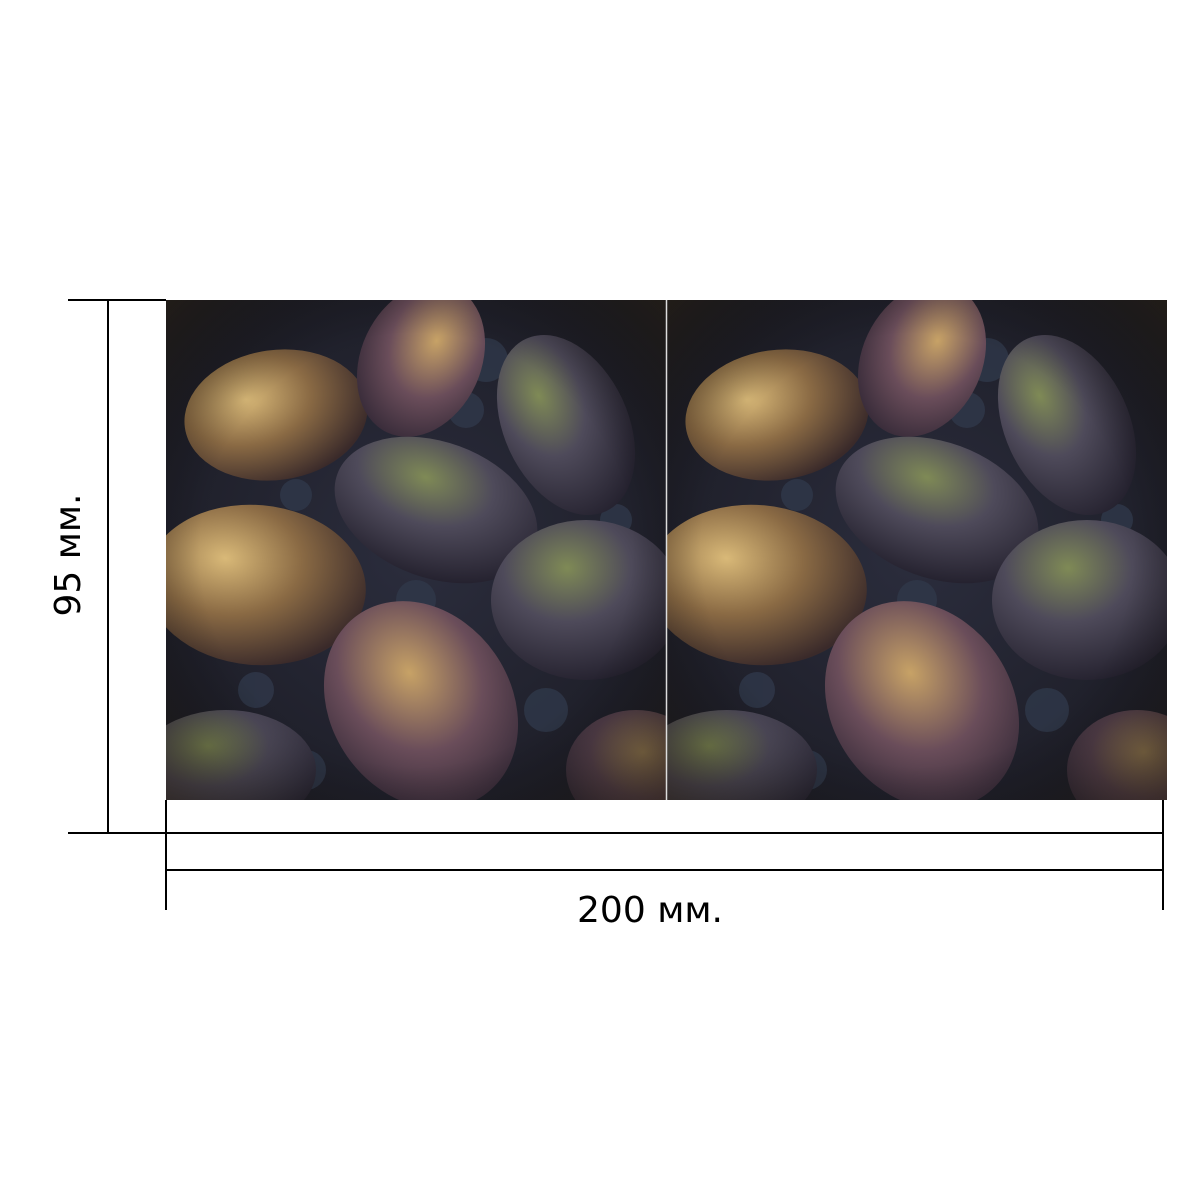 The image size is (1200, 1200). Describe the element at coordinates (650, 910) in the screenshot. I see `width-label: 200 мм.` at that location.